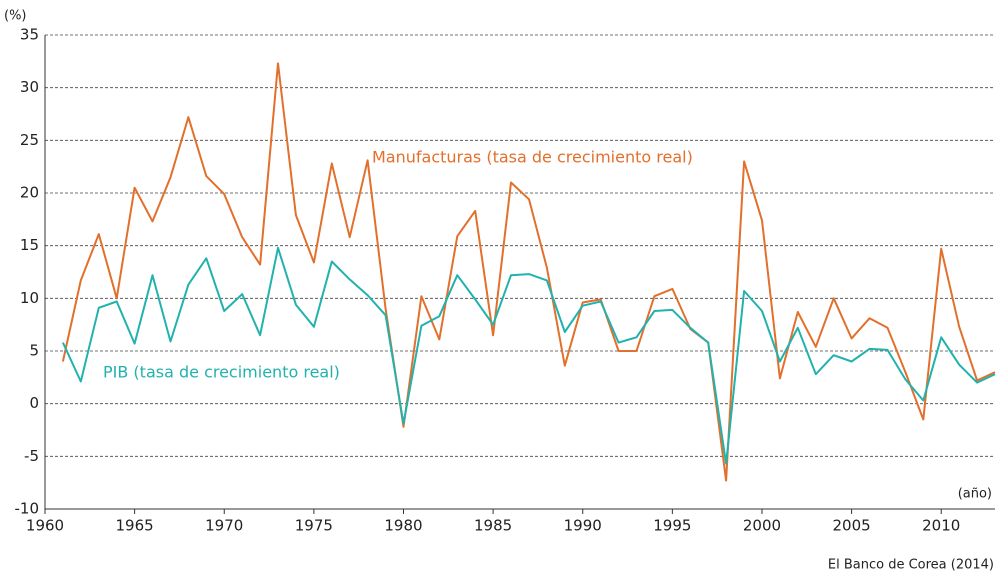 Image resolution: width=997 pixels, height=579 pixels. Describe the element at coordinates (29, 140) in the screenshot. I see `y-tick-label: 25` at that location.